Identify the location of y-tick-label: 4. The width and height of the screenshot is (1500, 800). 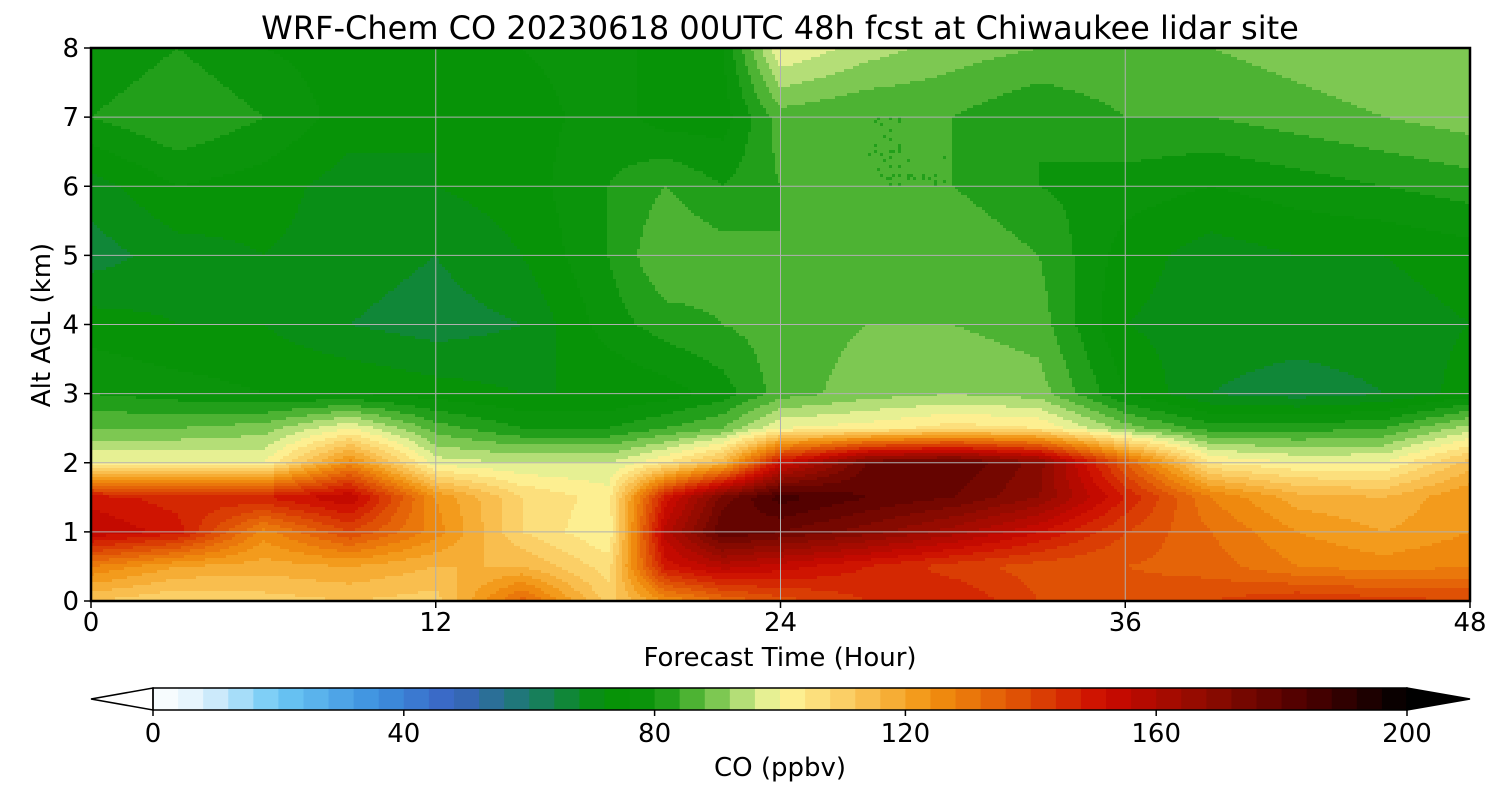
(70, 326).